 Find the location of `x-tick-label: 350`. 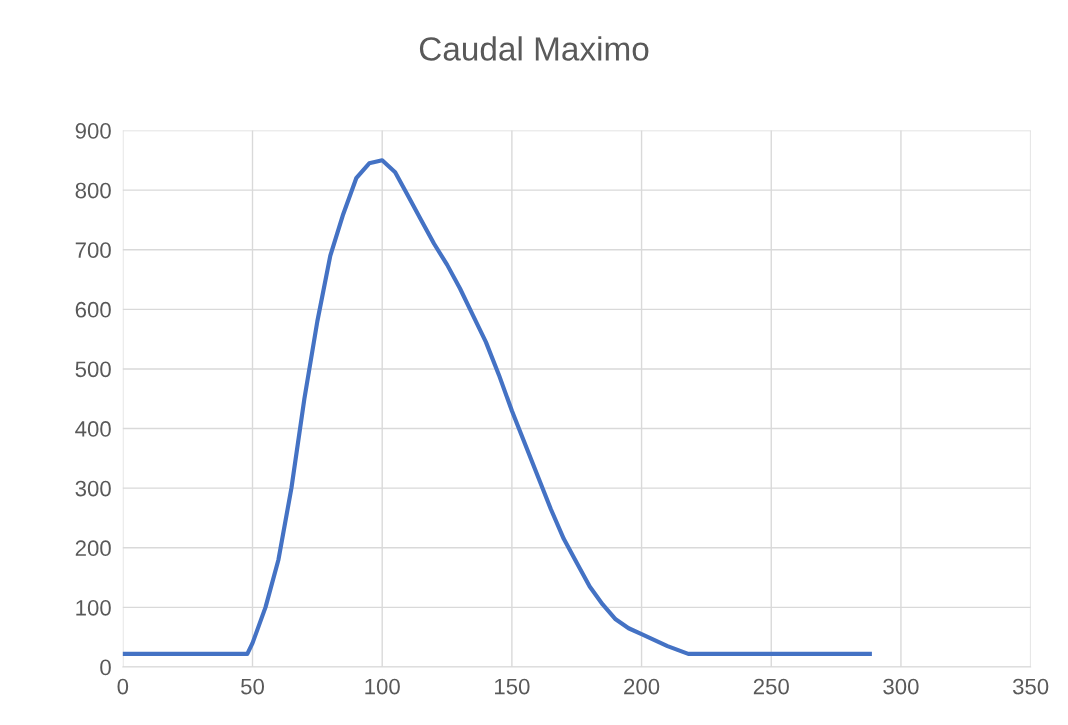

x-tick-label: 350 is located at coordinates (1030, 686).